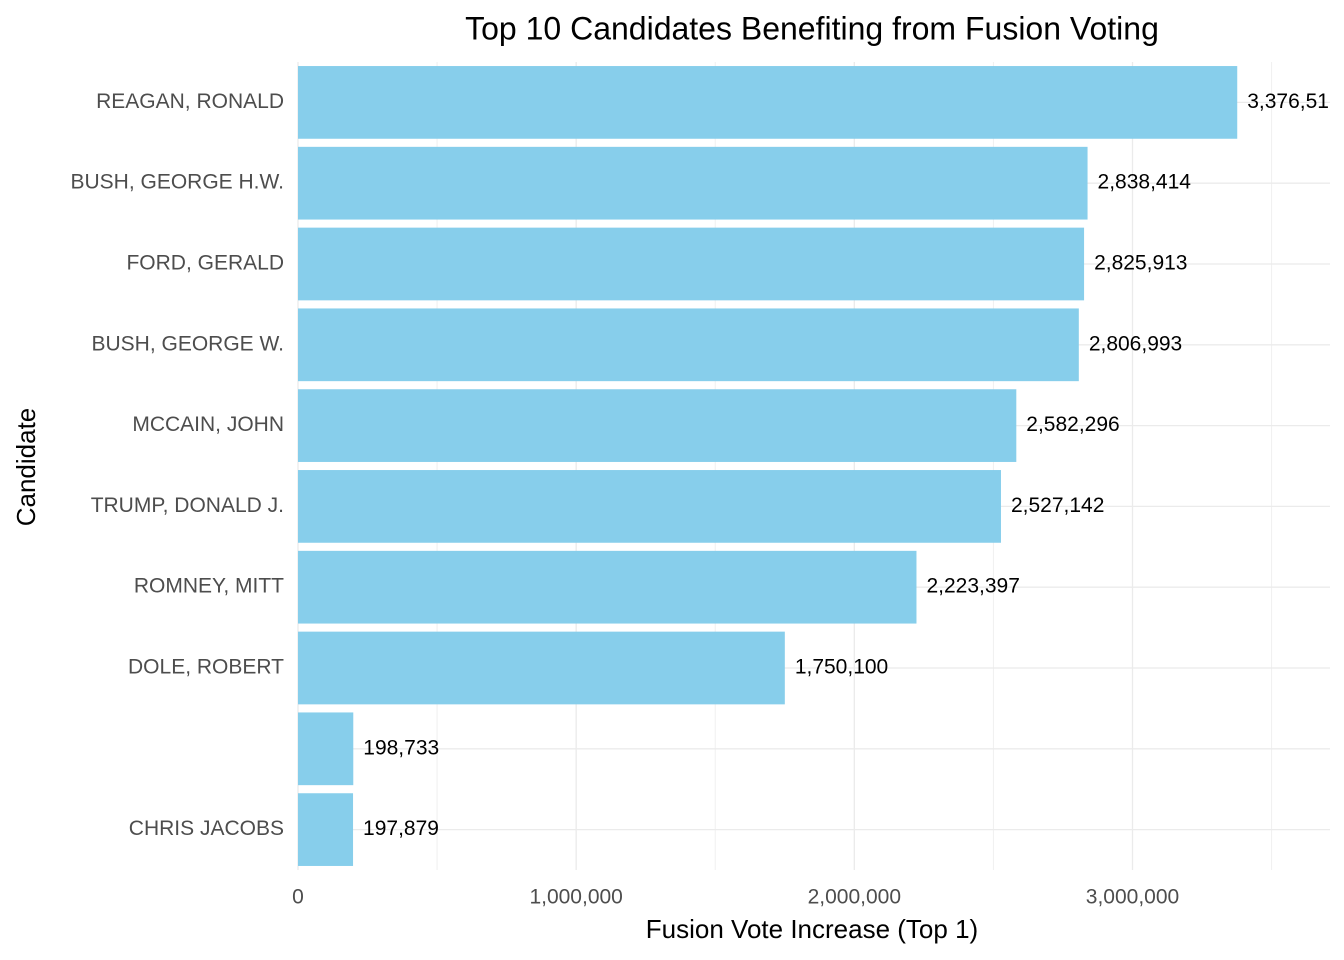 The height and width of the screenshot is (960, 1344). I want to click on y-tick-label: BUSH, GEORGE W., so click(187, 343).